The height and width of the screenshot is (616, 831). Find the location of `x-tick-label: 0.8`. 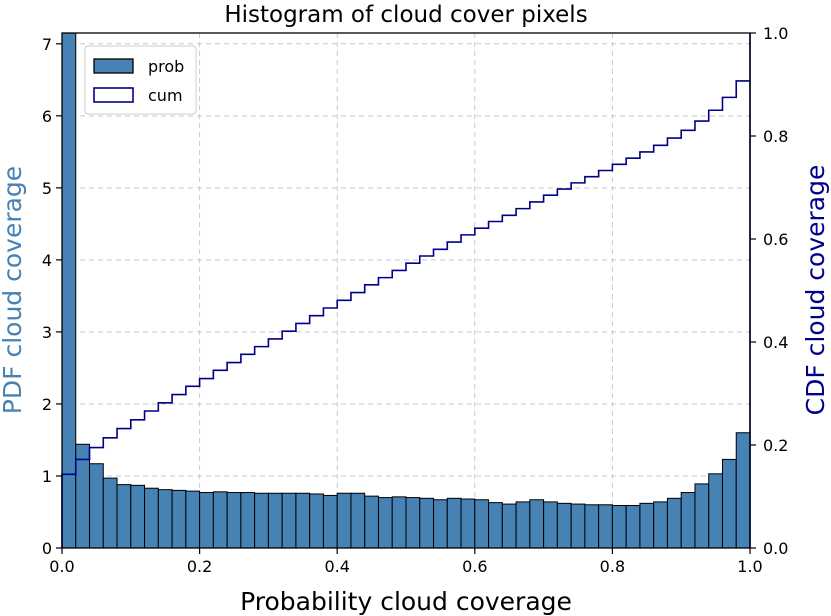

x-tick-label: 0.8 is located at coordinates (612, 566).